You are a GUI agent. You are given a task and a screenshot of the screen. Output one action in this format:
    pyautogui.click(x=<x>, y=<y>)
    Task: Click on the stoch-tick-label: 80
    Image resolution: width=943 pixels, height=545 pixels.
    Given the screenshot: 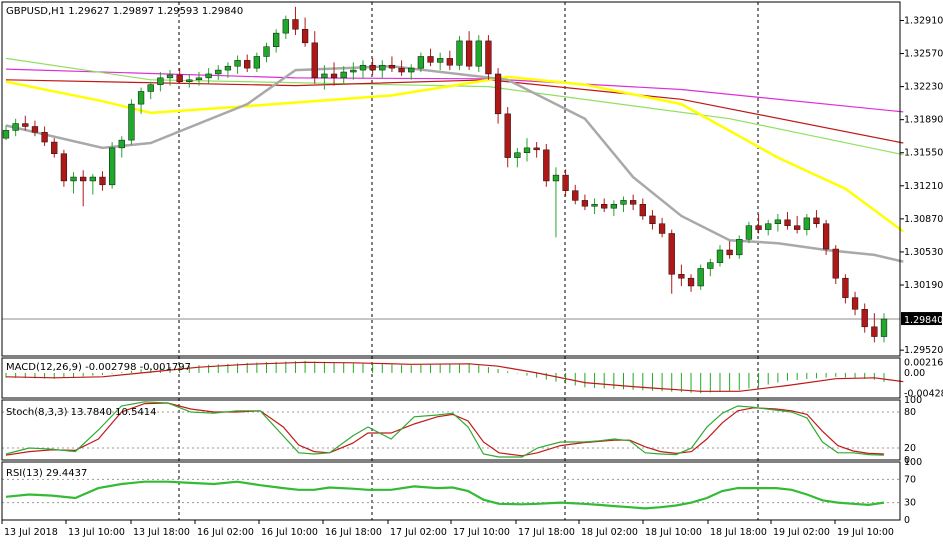 What is the action you would take?
    pyautogui.click(x=910, y=412)
    